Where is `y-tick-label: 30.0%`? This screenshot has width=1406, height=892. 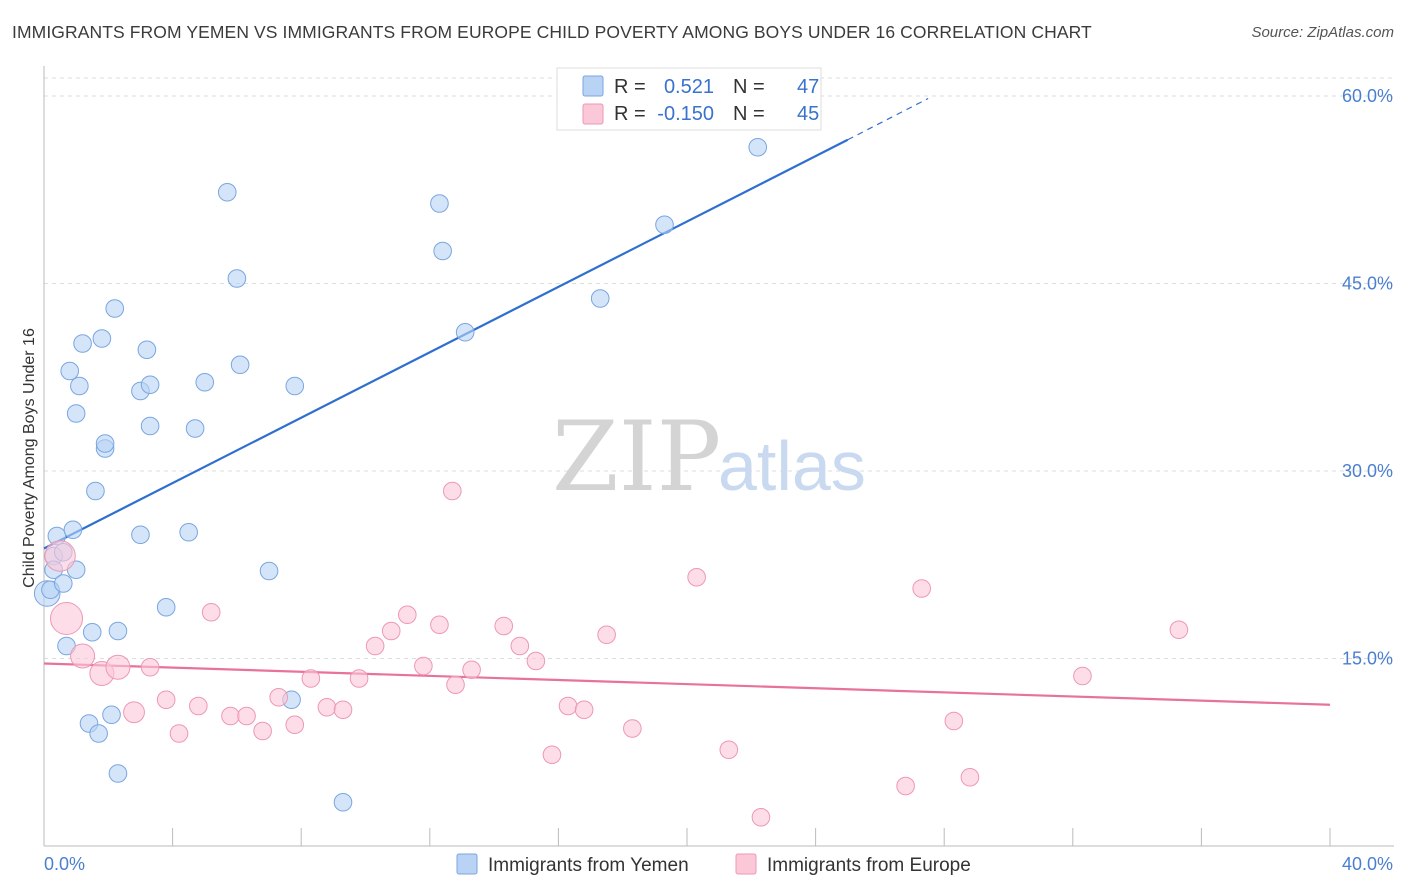 y-tick-label: 30.0% is located at coordinates (1367, 471).